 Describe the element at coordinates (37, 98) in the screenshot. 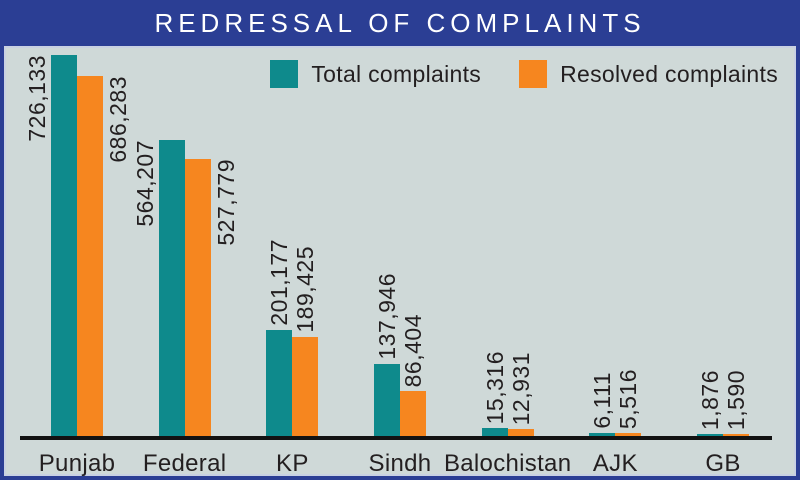

I see `value-label-punjab-total: 726,133` at that location.